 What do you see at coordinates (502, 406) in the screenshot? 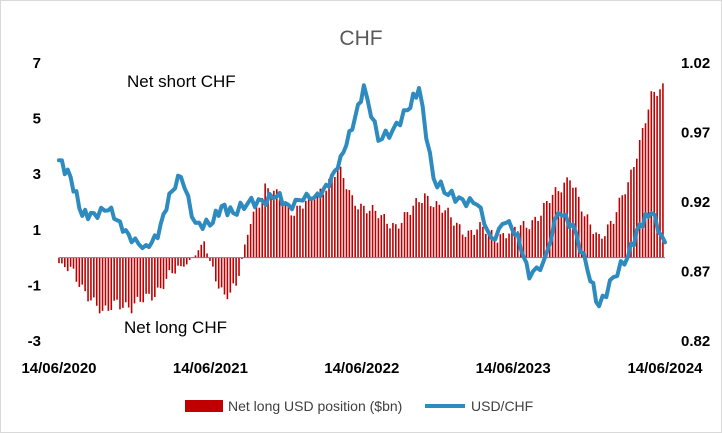
I see `legend-line-label: USD/CHF` at bounding box center [502, 406].